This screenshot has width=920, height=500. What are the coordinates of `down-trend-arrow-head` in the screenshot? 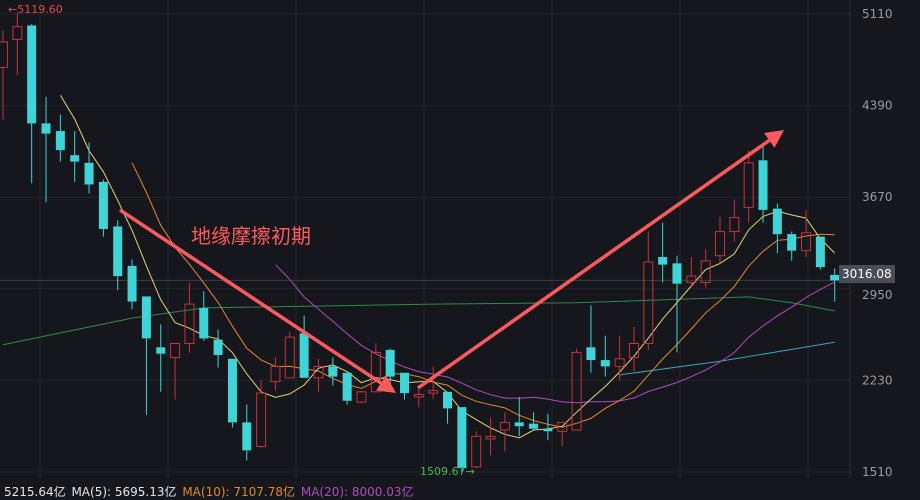 It's located at (386, 384).